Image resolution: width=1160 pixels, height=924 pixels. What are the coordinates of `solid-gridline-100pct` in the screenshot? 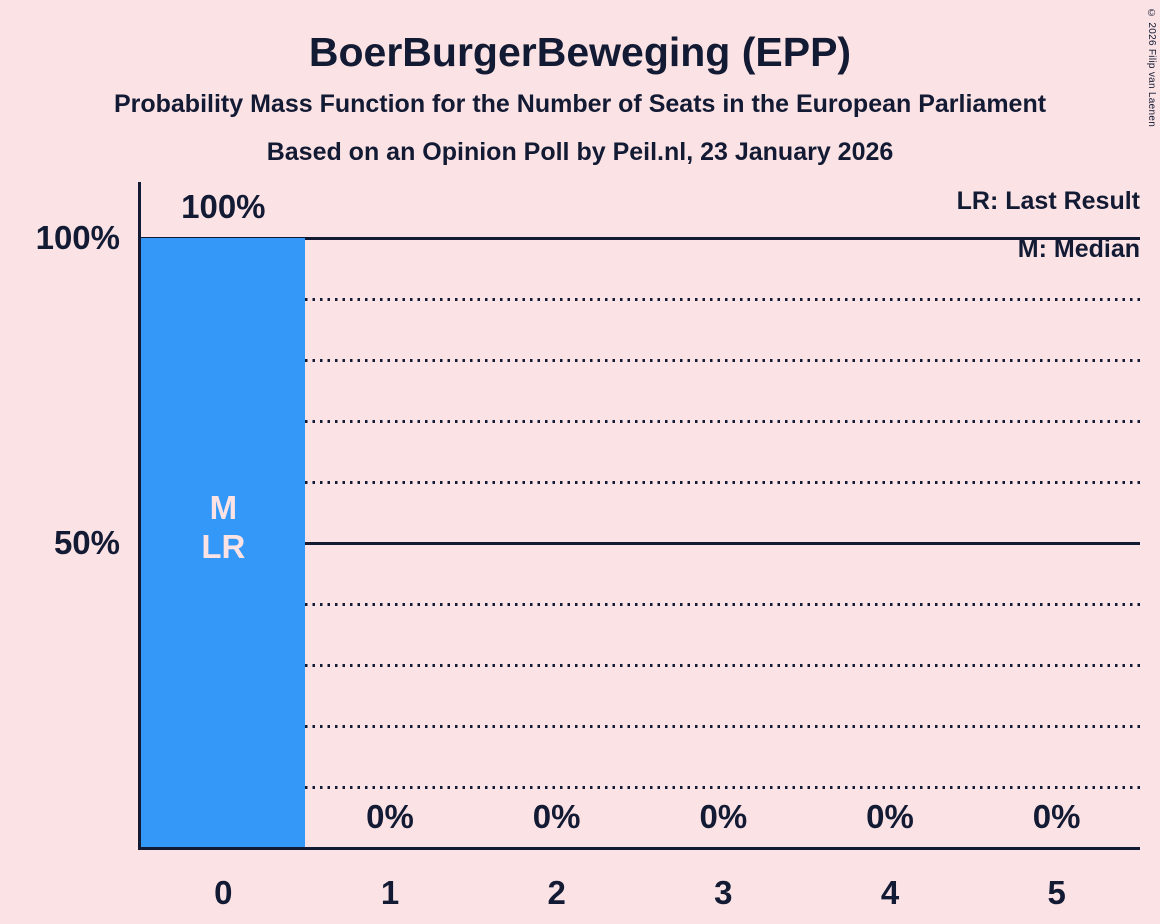 It's located at (640, 238).